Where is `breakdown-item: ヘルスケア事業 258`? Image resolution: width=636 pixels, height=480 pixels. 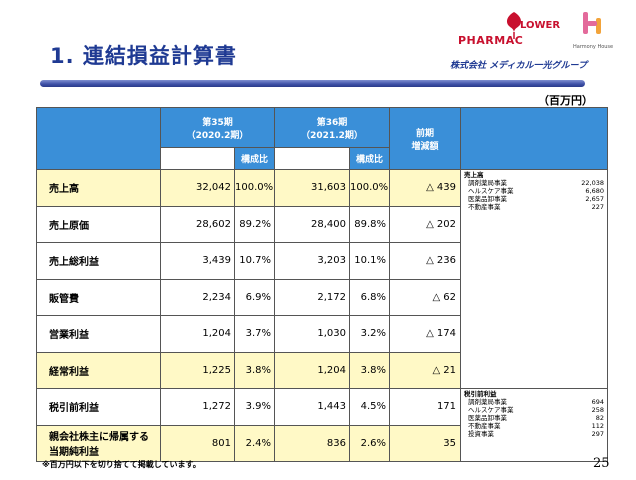
breakdown-item: ヘルスケア事業 258 is located at coordinates (534, 410).